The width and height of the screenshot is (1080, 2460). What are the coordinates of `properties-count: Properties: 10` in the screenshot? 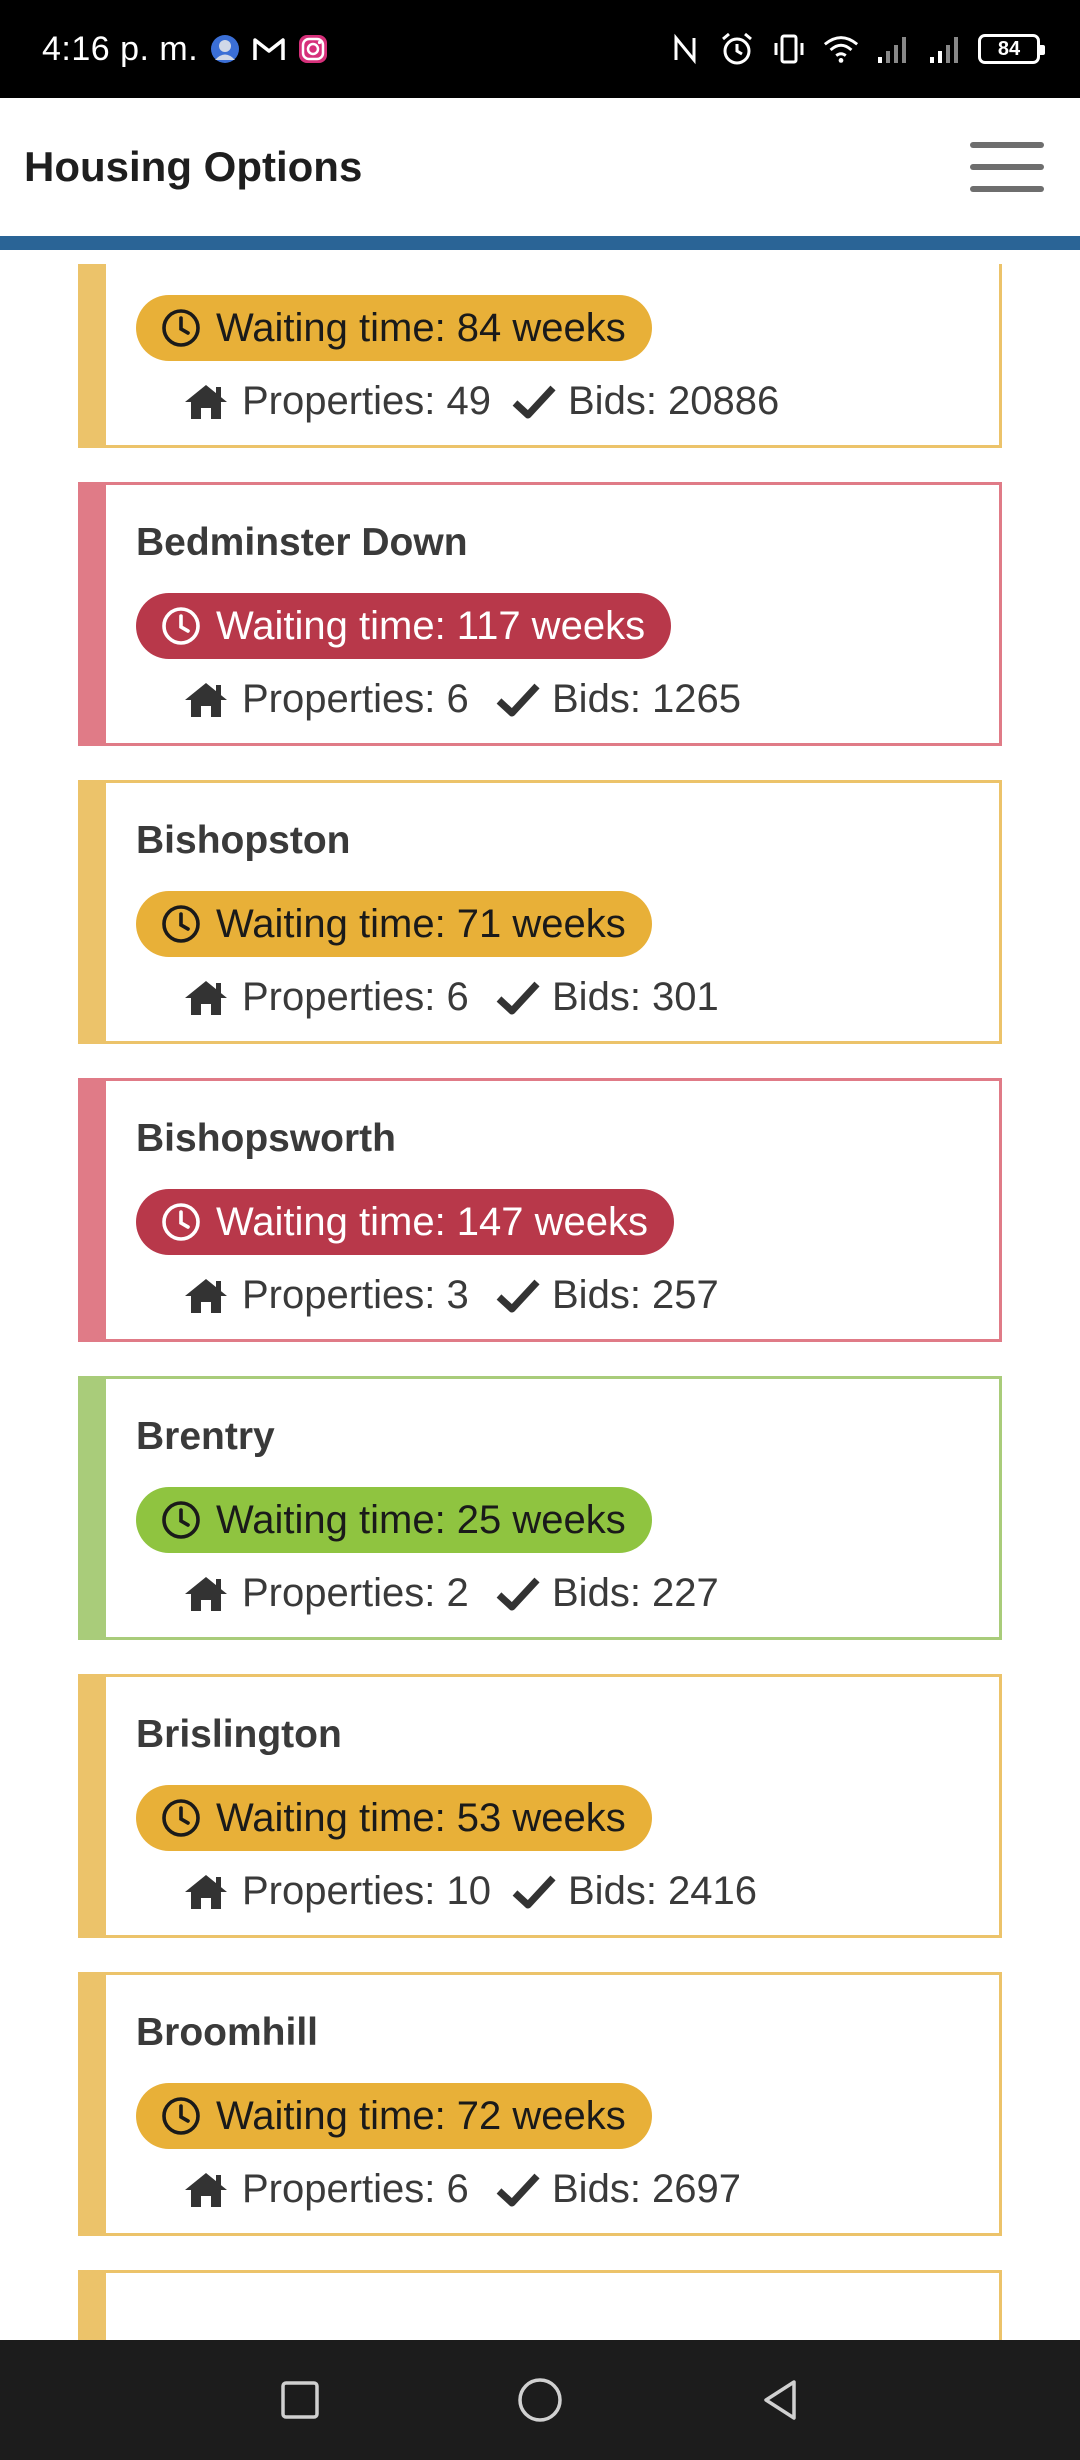 It's located at (367, 1891).